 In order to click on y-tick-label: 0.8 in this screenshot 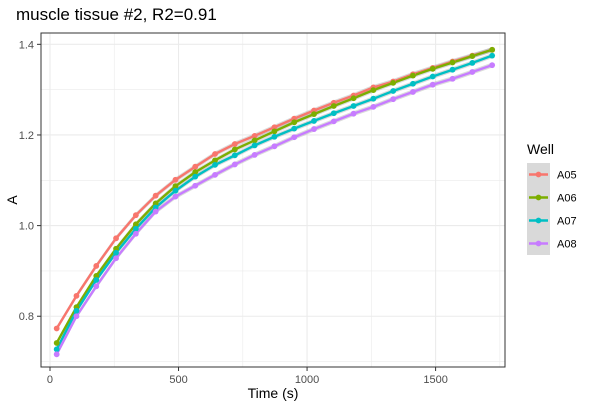, I will do `click(26, 317)`.